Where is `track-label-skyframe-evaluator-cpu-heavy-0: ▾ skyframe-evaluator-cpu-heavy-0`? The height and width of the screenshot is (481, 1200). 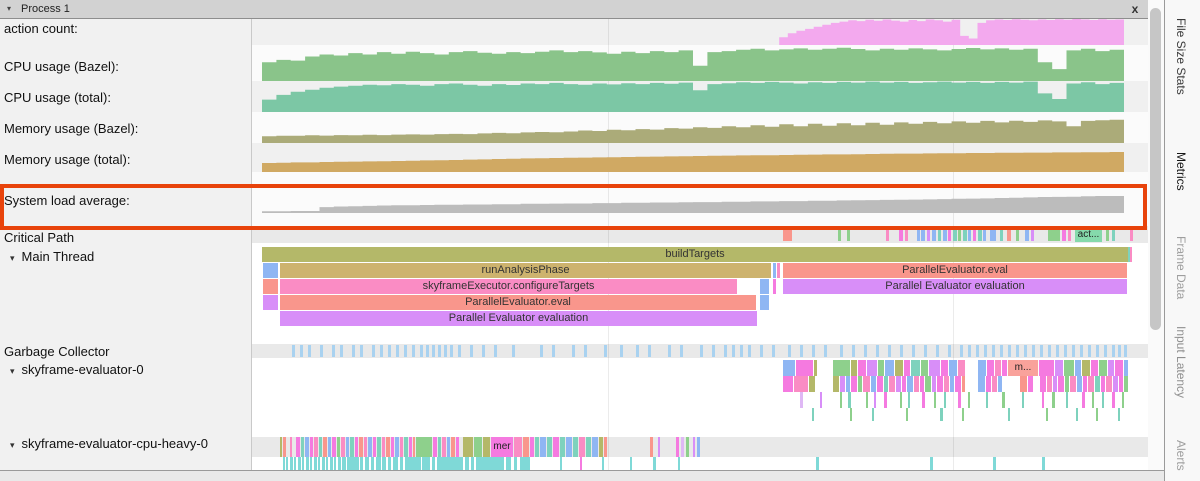
track-label-skyframe-evaluator-cpu-heavy-0: ▾ skyframe-evaluator-cpu-heavy-0 is located at coordinates (109, 443).